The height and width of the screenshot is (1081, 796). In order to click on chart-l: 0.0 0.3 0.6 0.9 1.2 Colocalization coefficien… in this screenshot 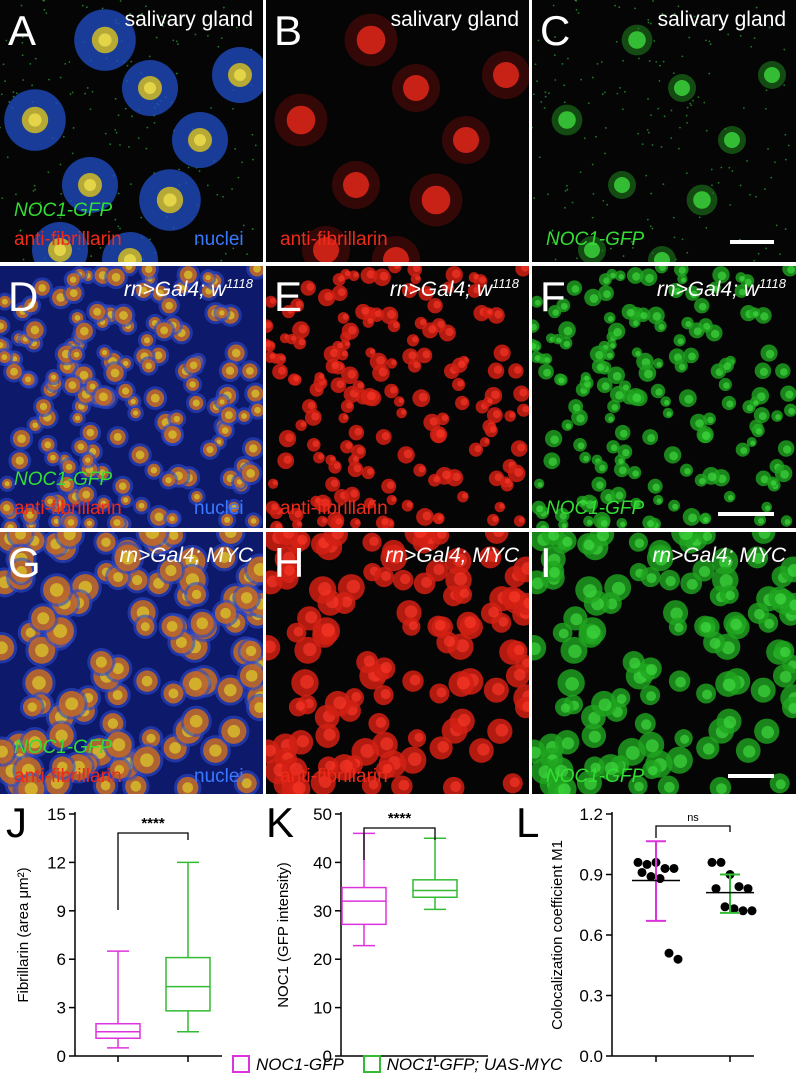, I will do `click(653, 933)`.